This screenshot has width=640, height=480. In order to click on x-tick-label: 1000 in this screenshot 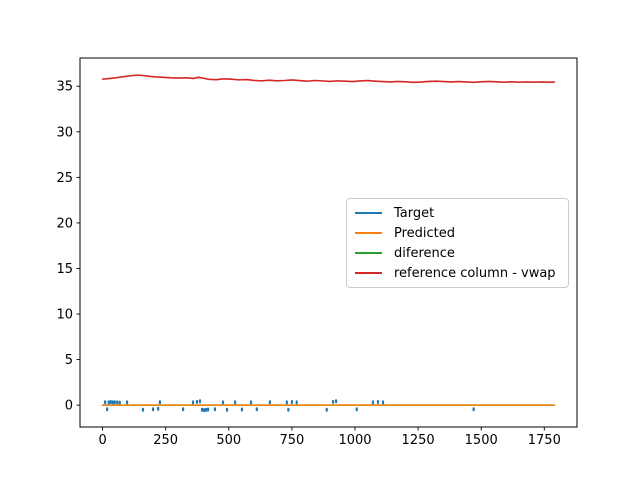, I will do `click(354, 440)`.